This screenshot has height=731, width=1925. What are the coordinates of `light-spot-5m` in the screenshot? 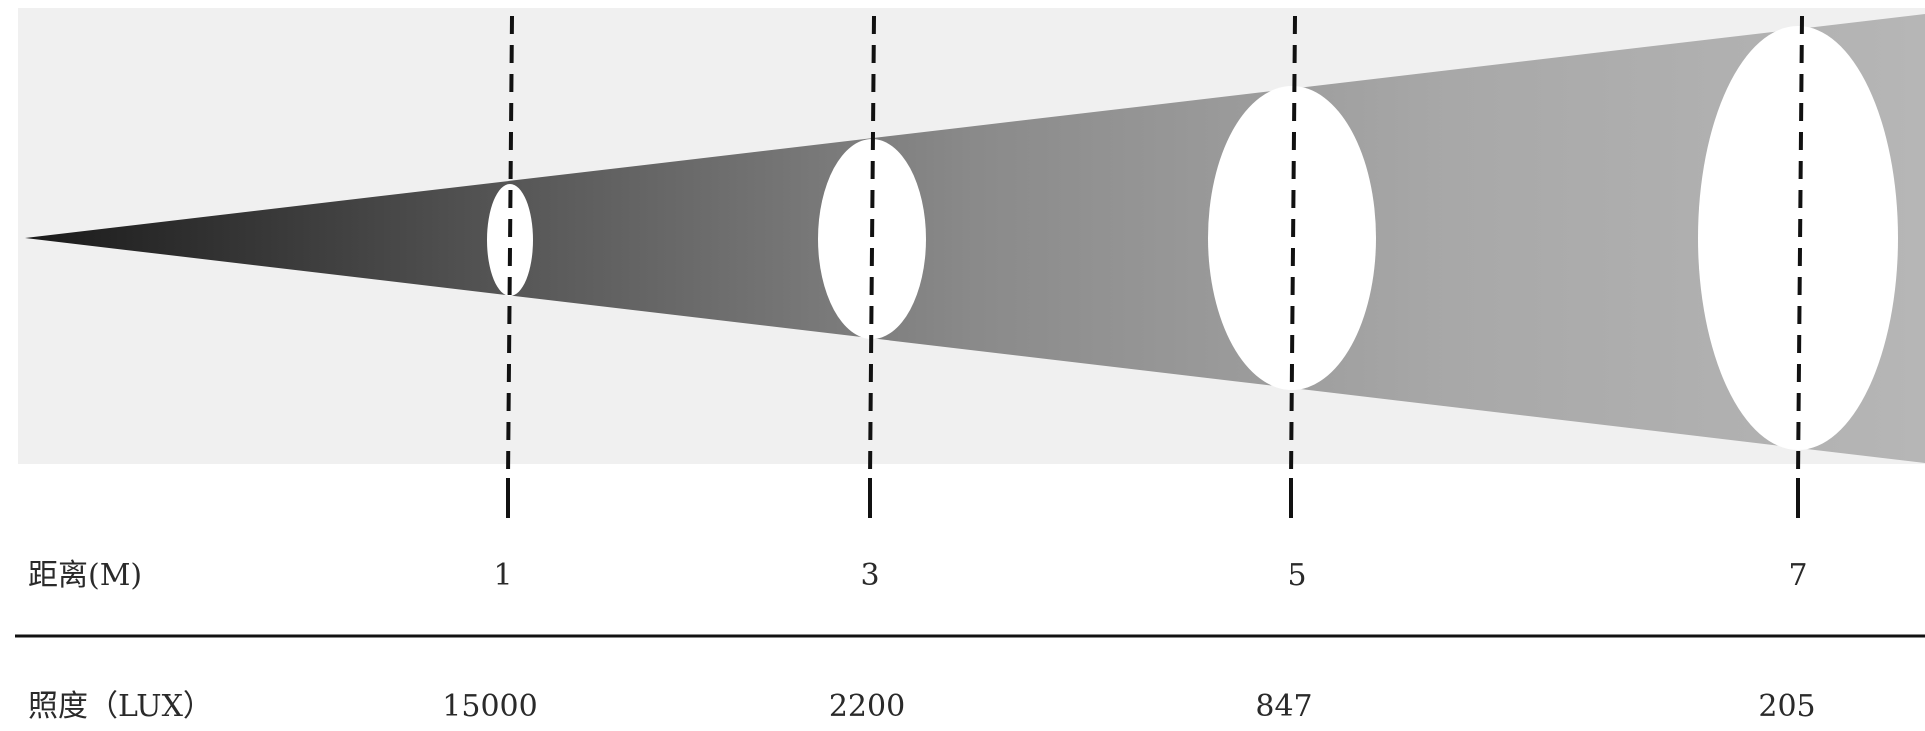 It's located at (1292, 238).